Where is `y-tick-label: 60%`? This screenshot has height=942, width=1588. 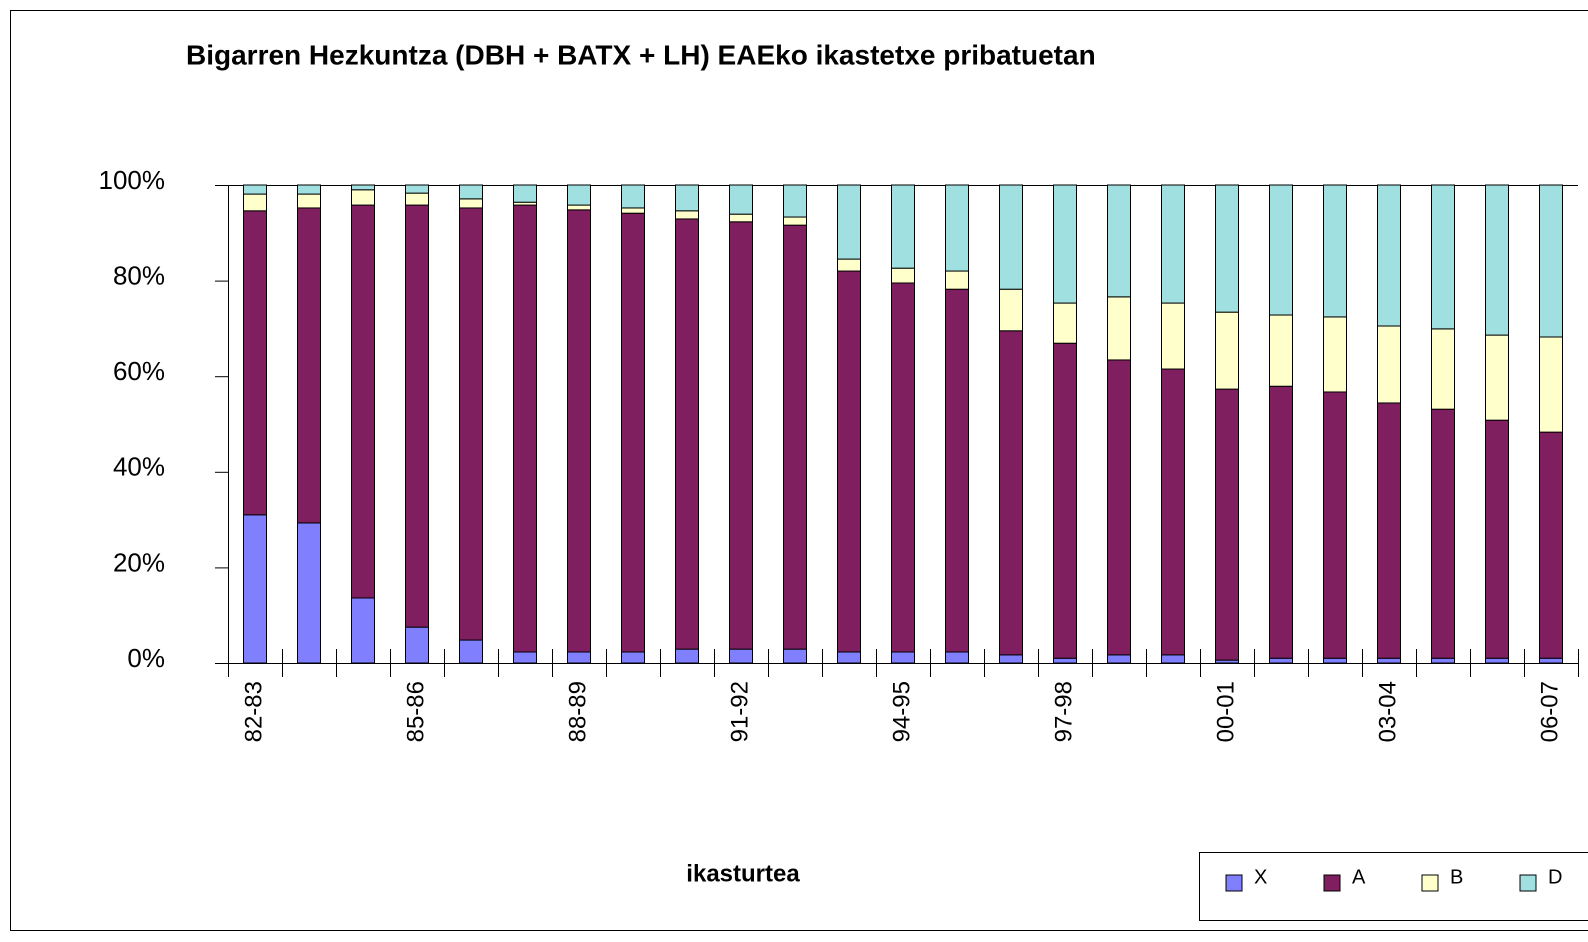
y-tick-label: 60% is located at coordinates (139, 371).